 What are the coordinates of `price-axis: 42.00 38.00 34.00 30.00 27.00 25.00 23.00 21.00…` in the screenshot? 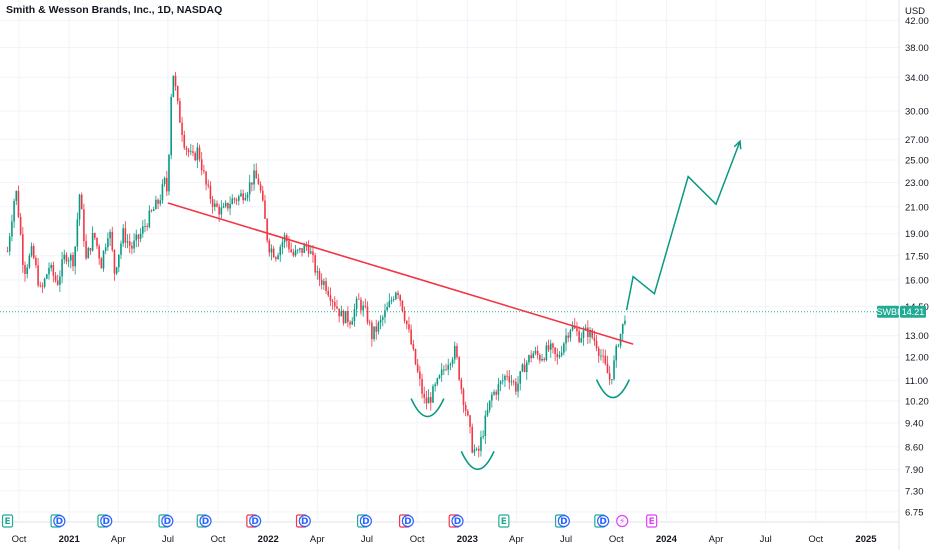 It's located at (917, 267).